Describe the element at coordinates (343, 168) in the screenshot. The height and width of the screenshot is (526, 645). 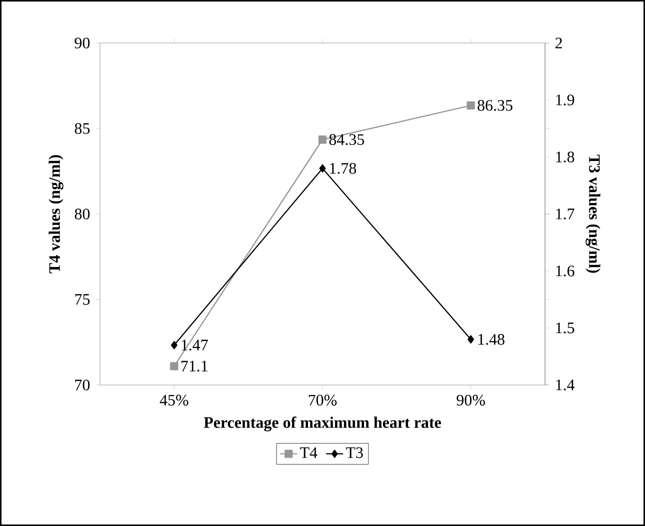
I see `data-label: 1.78` at that location.